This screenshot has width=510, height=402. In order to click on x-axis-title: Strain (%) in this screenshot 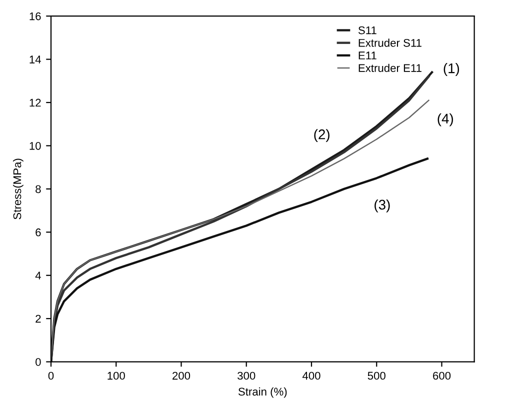, I will do `click(262, 392)`.